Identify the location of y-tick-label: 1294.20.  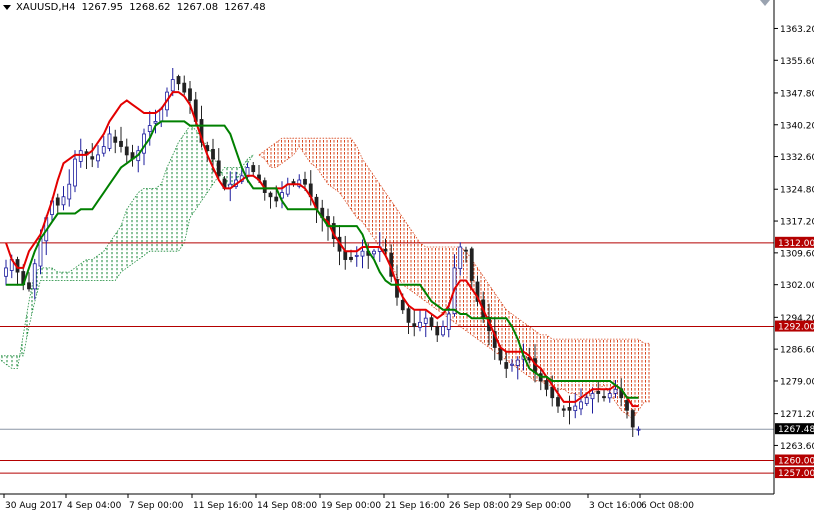
(797, 319).